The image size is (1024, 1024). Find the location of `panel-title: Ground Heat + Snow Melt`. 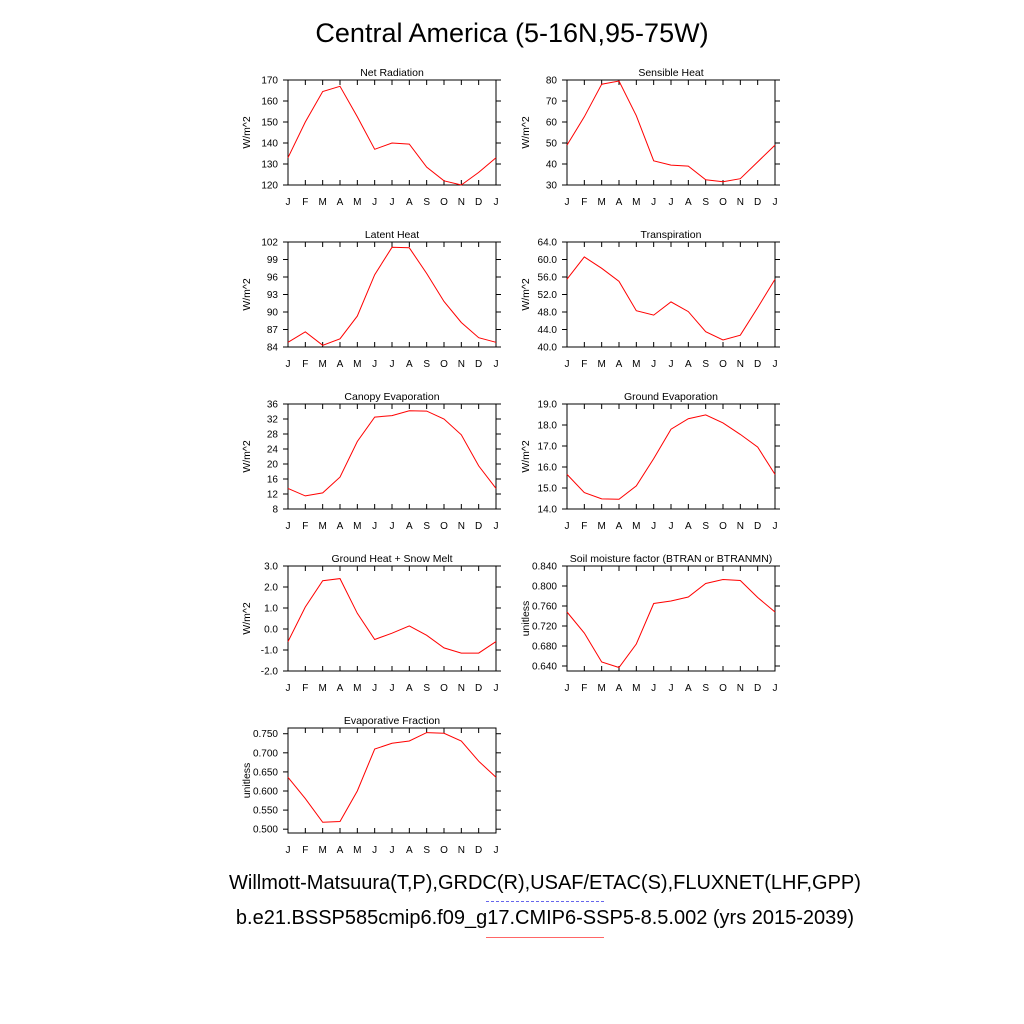

panel-title: Ground Heat + Snow Melt is located at coordinates (391, 559).